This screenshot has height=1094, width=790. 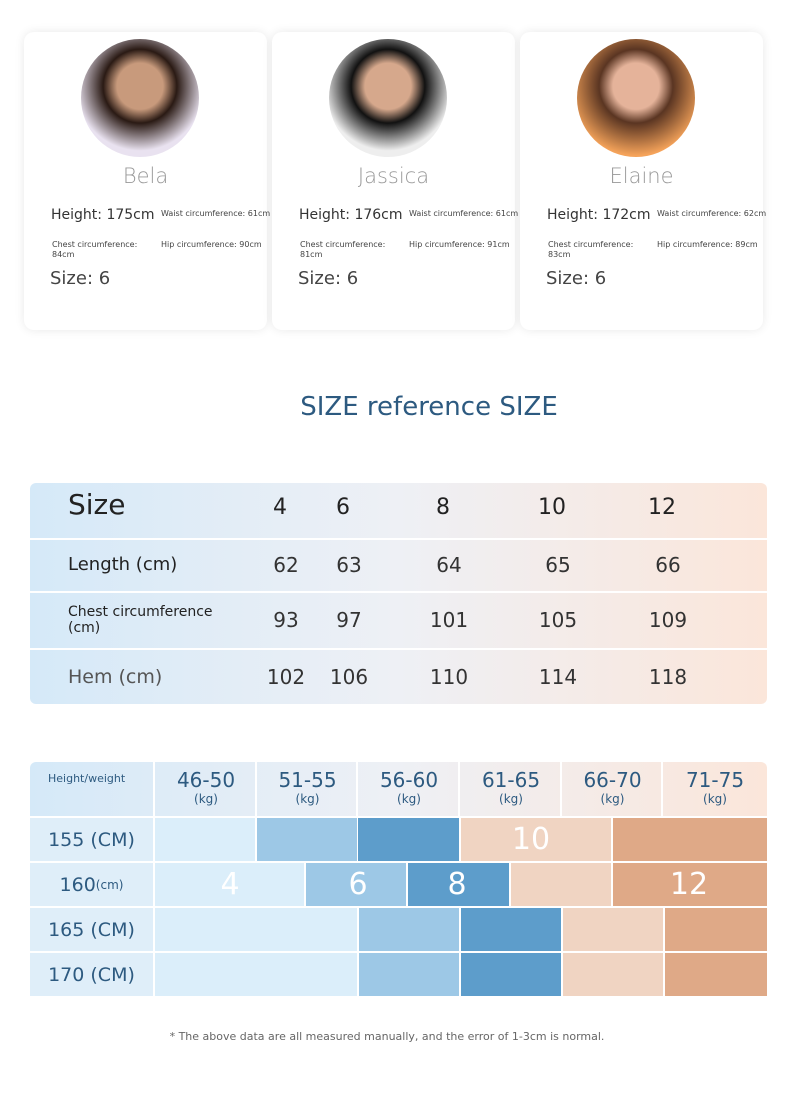 What do you see at coordinates (358, 884) in the screenshot?
I see `size-label: 6` at bounding box center [358, 884].